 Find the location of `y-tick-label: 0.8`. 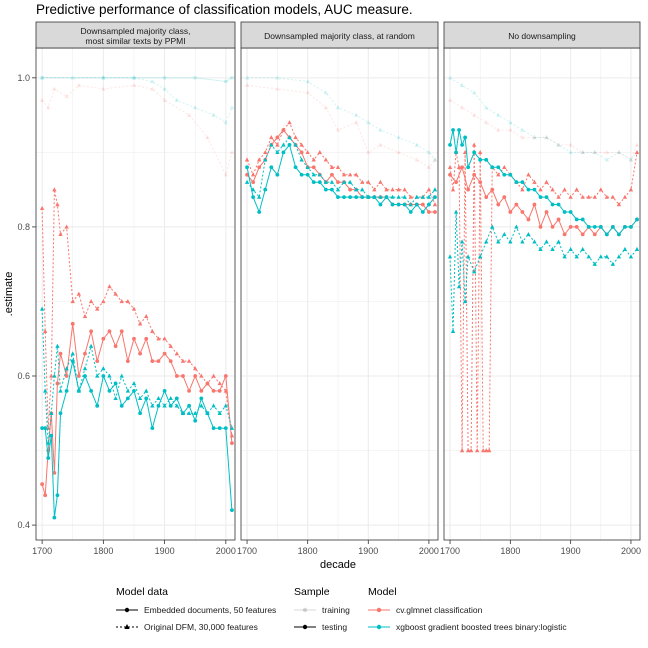

y-tick-label: 0.8 is located at coordinates (23, 227).